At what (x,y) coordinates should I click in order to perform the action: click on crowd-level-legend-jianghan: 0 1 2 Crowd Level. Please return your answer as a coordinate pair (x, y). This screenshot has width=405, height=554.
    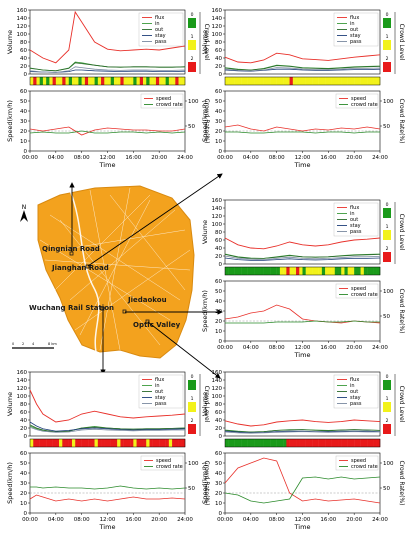
    Looking at the image, I should click on (394, 43).